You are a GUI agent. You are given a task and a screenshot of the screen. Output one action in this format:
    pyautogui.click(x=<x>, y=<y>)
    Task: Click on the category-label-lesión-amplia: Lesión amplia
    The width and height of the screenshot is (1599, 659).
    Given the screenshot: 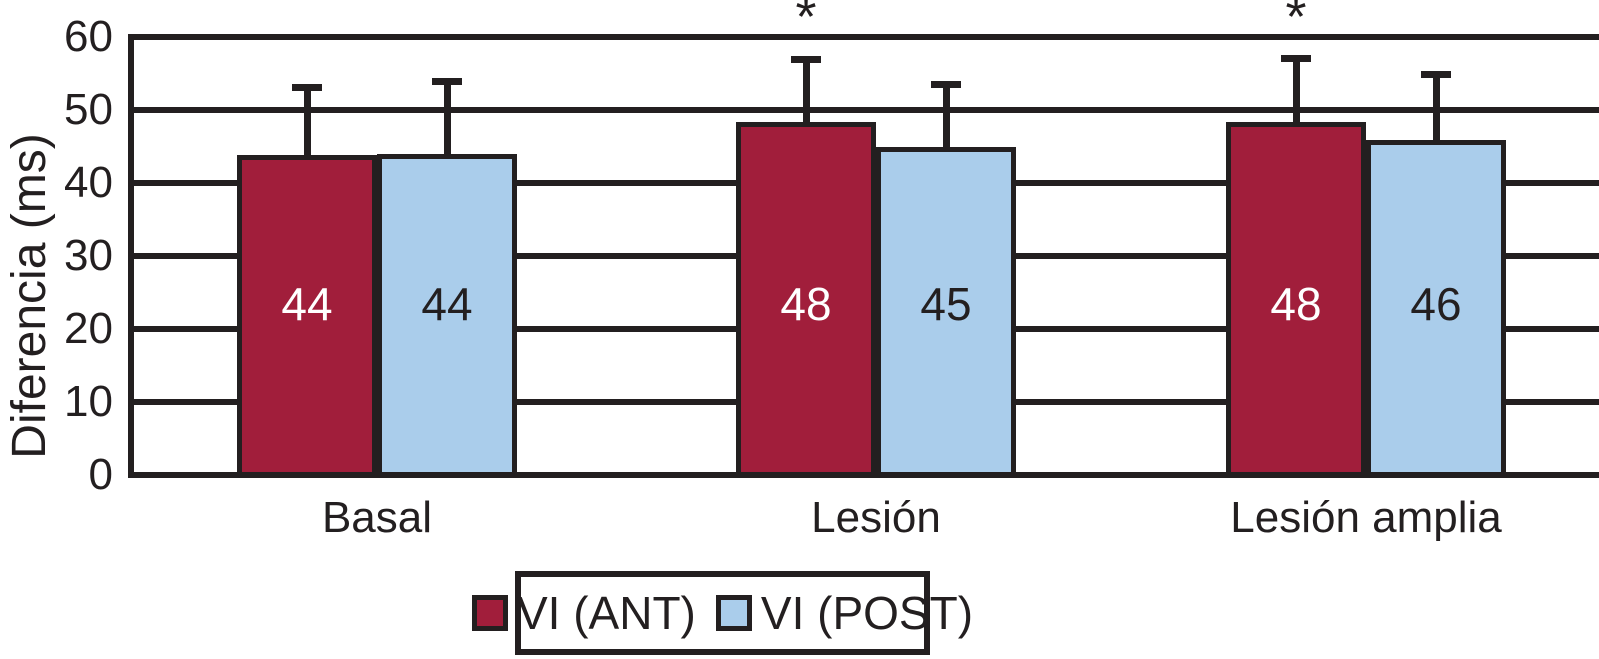 What is the action you would take?
    pyautogui.click(x=1366, y=517)
    